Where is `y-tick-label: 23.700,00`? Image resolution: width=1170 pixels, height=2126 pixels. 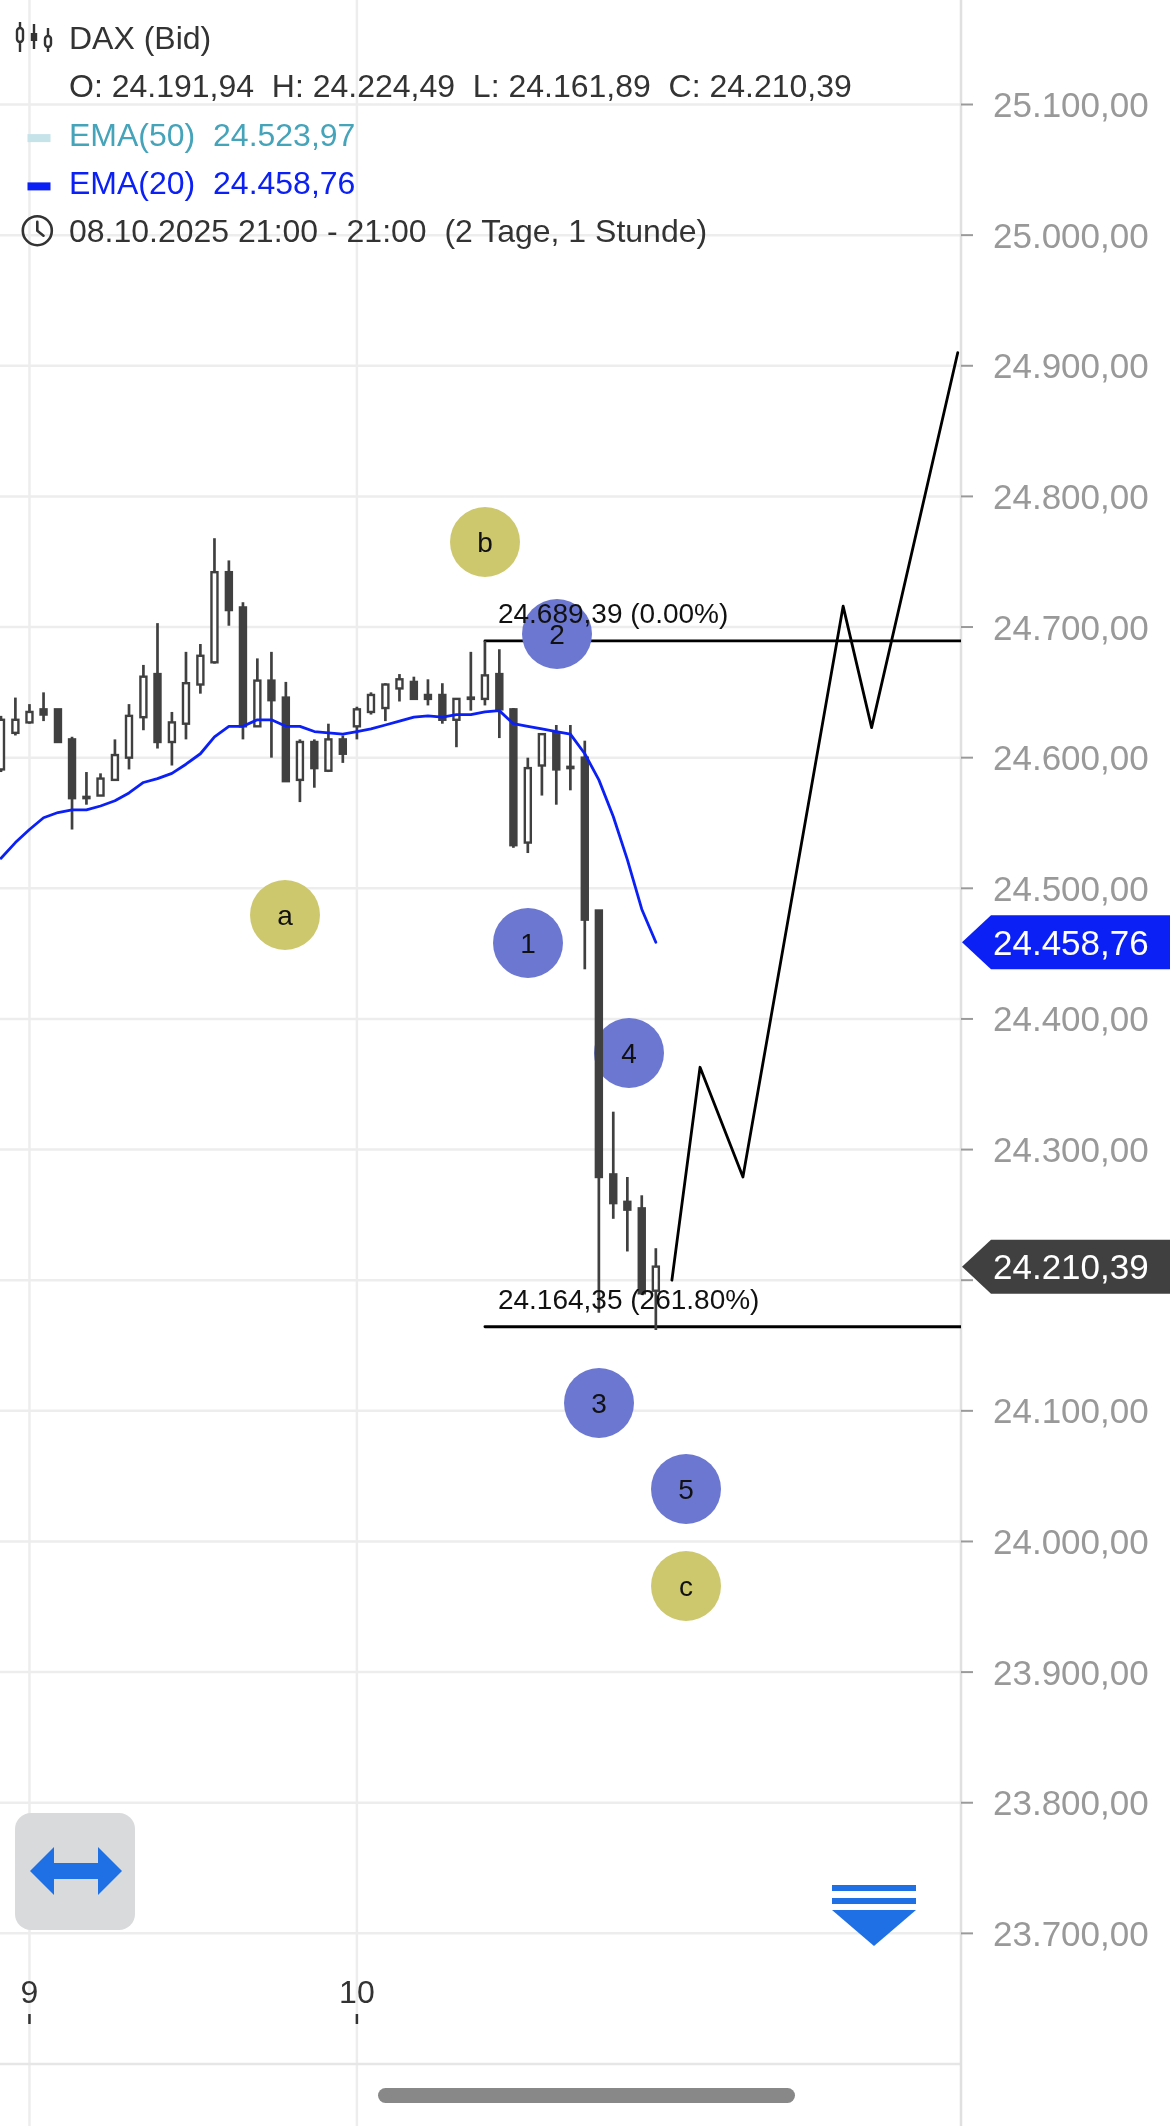 y-tick-label: 23.700,00 is located at coordinates (1071, 1933).